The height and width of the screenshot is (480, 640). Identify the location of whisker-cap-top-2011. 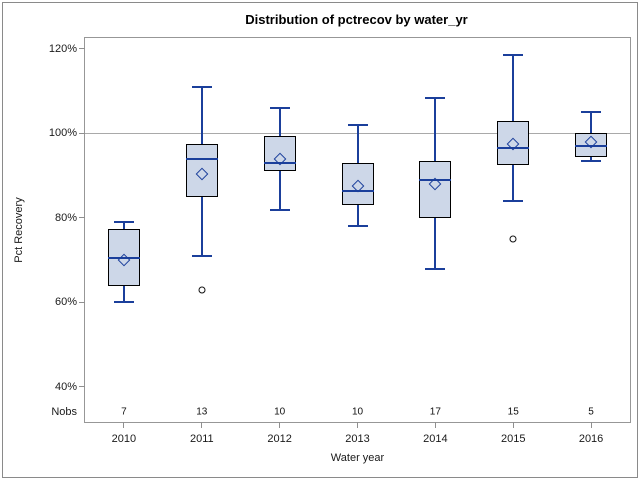
(201, 87).